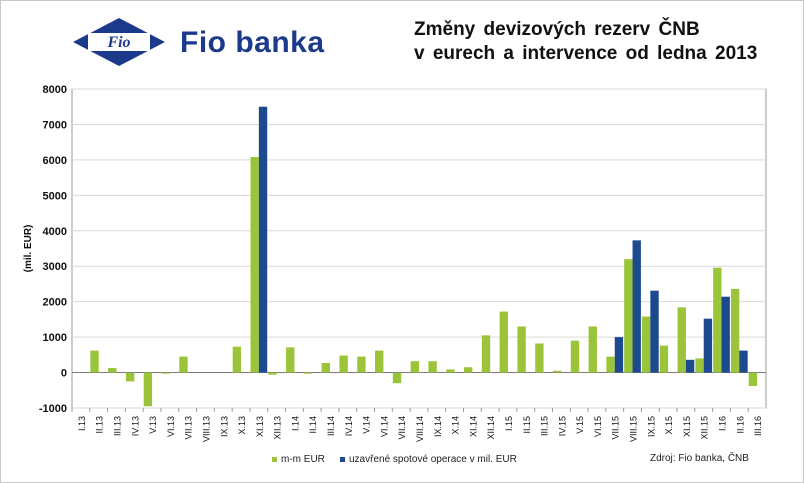 Image resolution: width=804 pixels, height=483 pixels. Describe the element at coordinates (687, 426) in the screenshot. I see `x-tick-label: XI.15` at that location.